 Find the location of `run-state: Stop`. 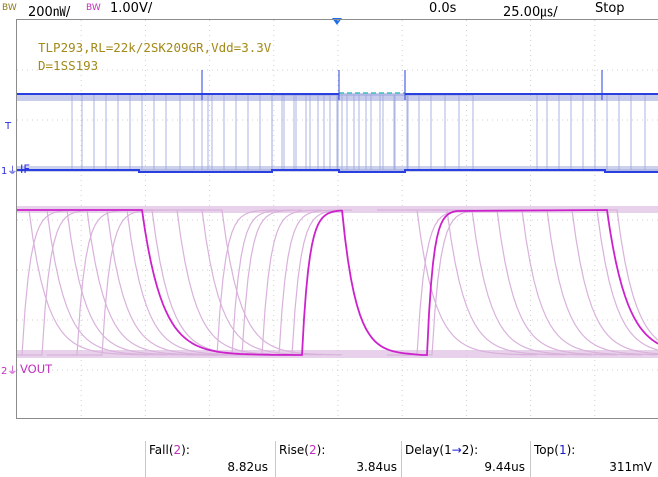

run-state: Stop is located at coordinates (610, 8).